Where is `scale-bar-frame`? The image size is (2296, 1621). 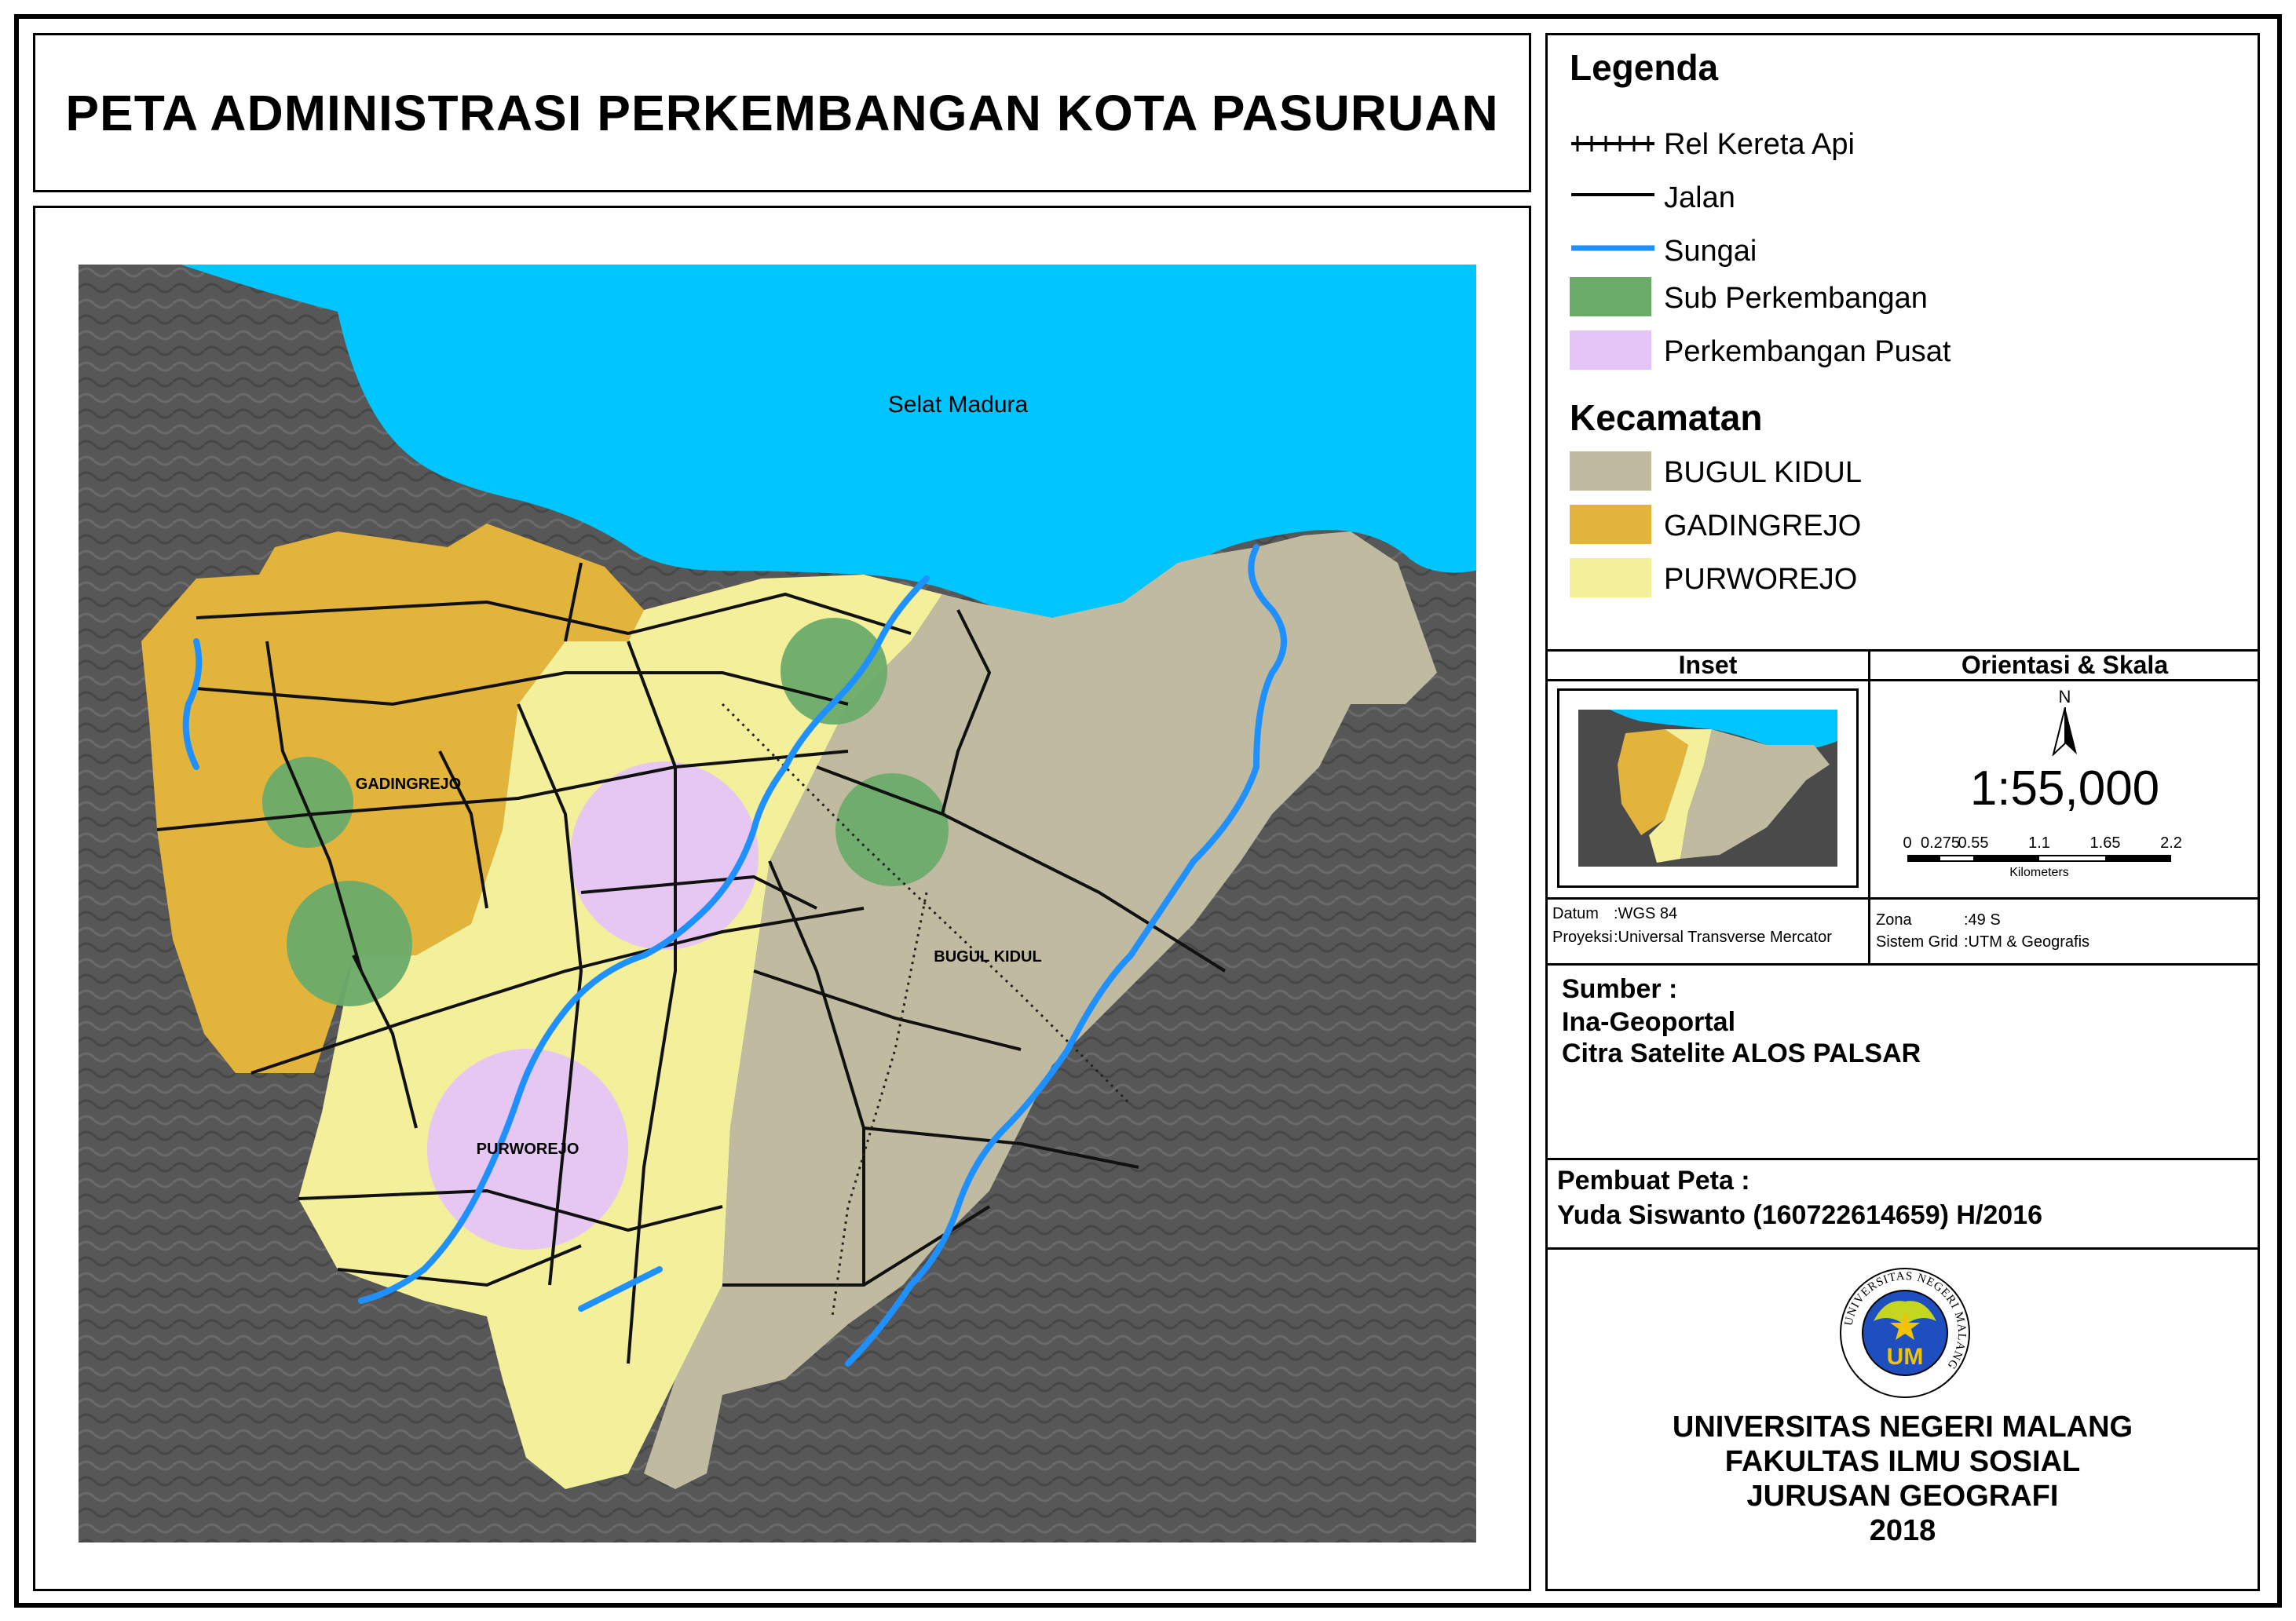
scale-bar-frame is located at coordinates (2039, 859).